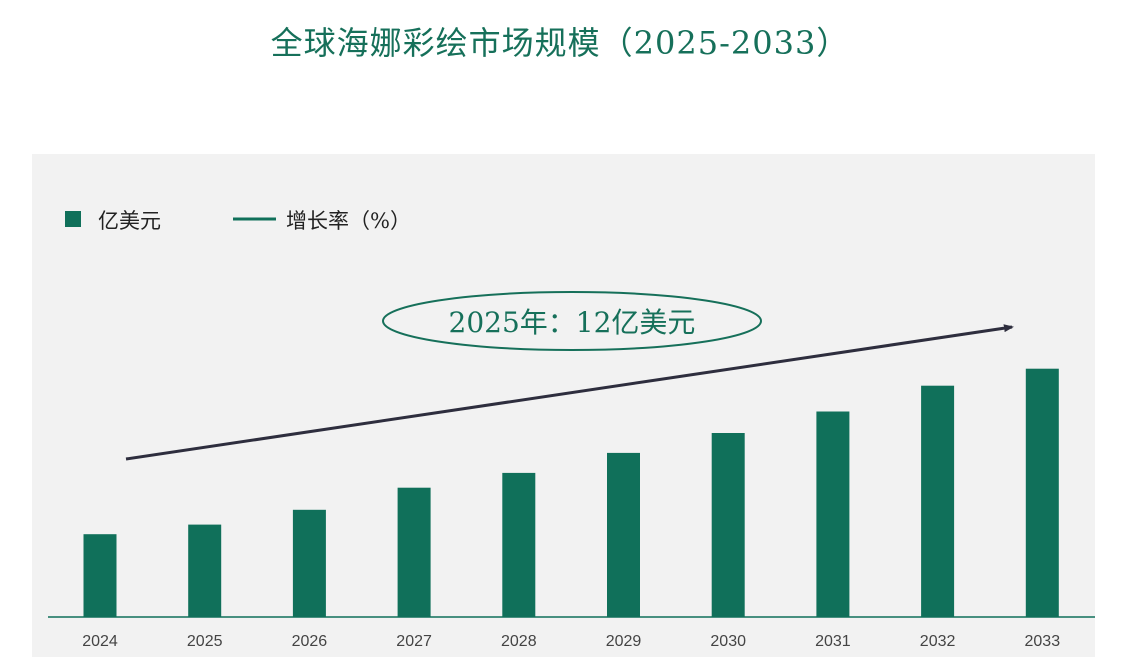  Describe the element at coordinates (571, 641) in the screenshot. I see `x-tick-labels: 2024 2025 2026 2027 2028 2029 2030 2031 2032 2033` at that location.